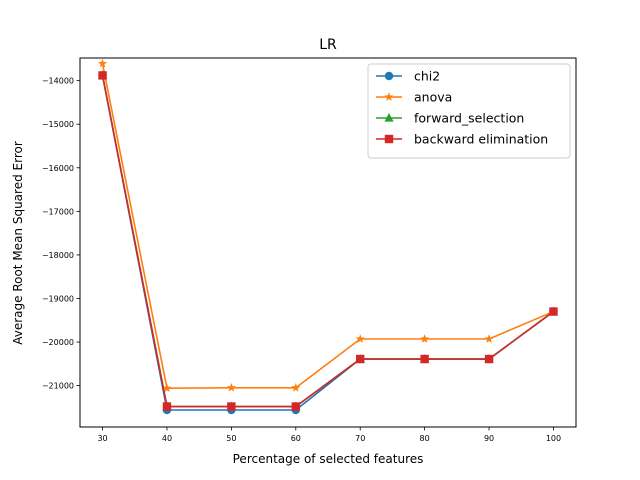 This screenshot has width=640, height=480. I want to click on legend-label: forward_selection, so click(469, 118).